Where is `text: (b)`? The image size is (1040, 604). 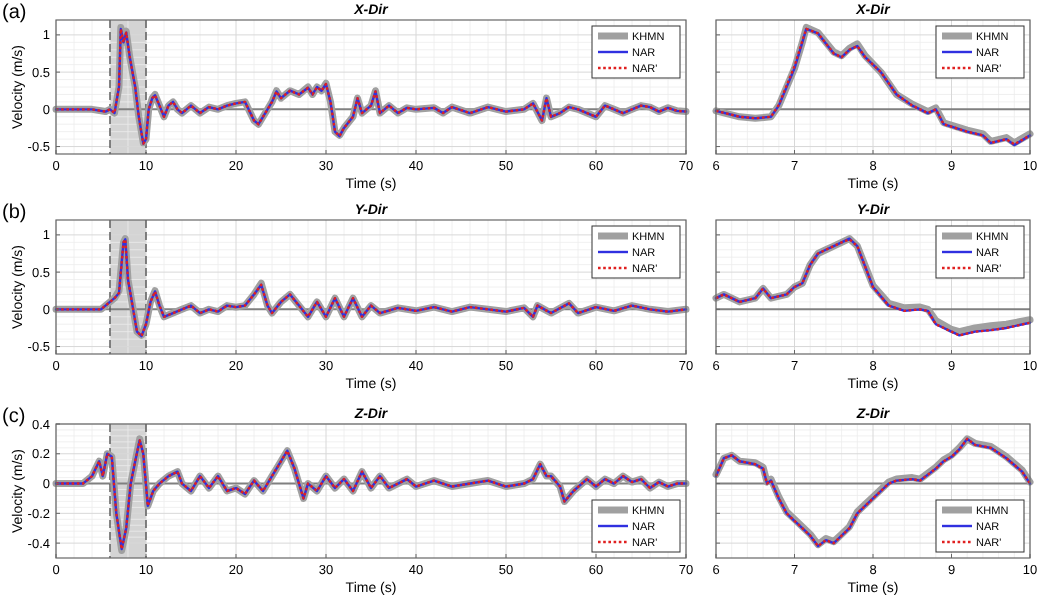 text: (b) is located at coordinates (14, 213).